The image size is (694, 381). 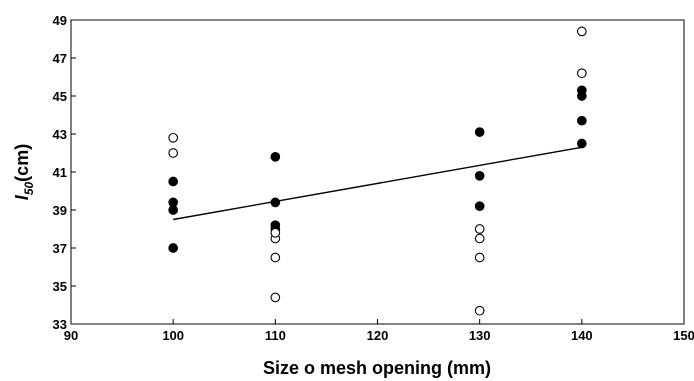 What do you see at coordinates (22, 197) in the screenshot?
I see `y-axis-title-main: I` at bounding box center [22, 197].